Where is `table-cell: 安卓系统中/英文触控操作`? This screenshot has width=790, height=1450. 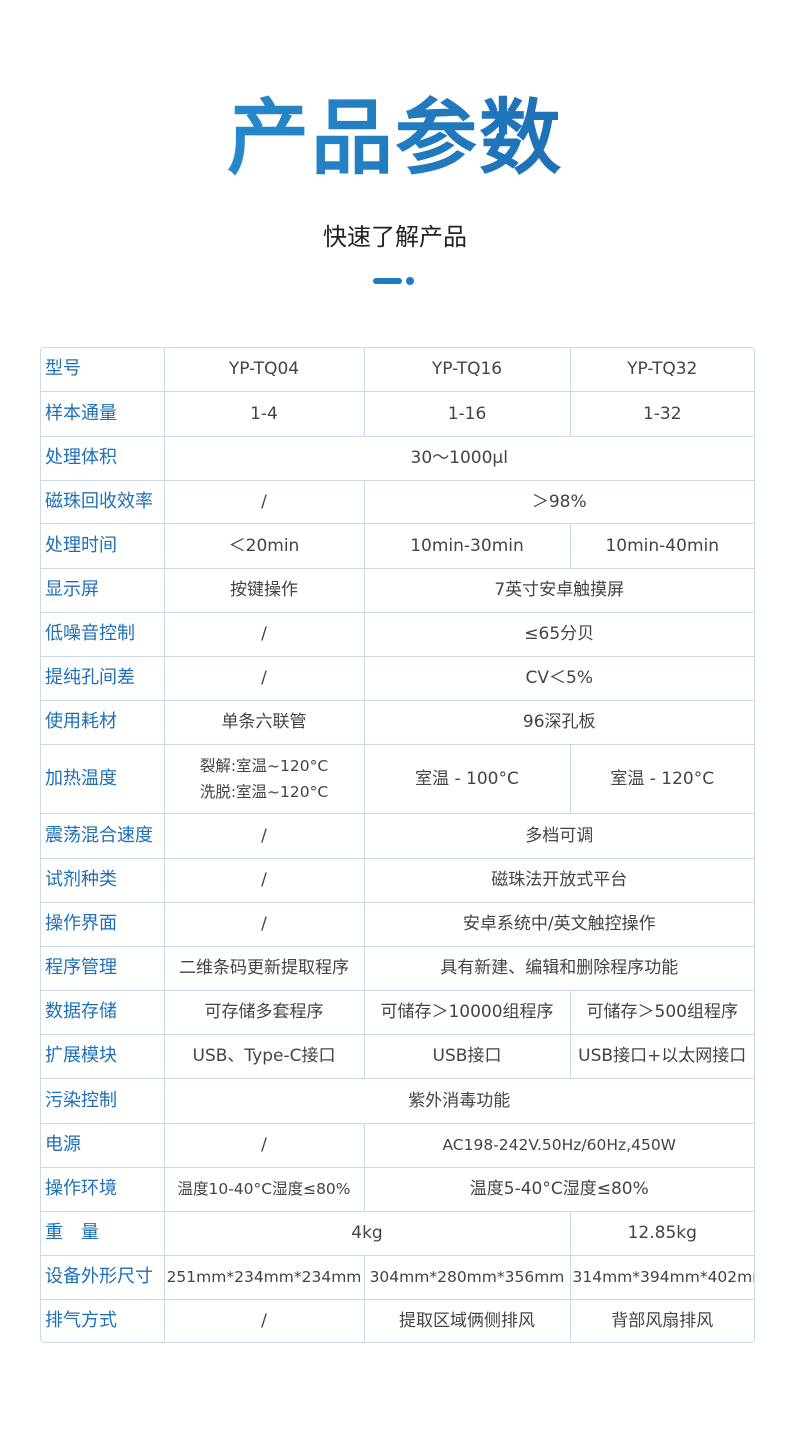 table-cell: 安卓系统中/英文触控操作 is located at coordinates (558, 924).